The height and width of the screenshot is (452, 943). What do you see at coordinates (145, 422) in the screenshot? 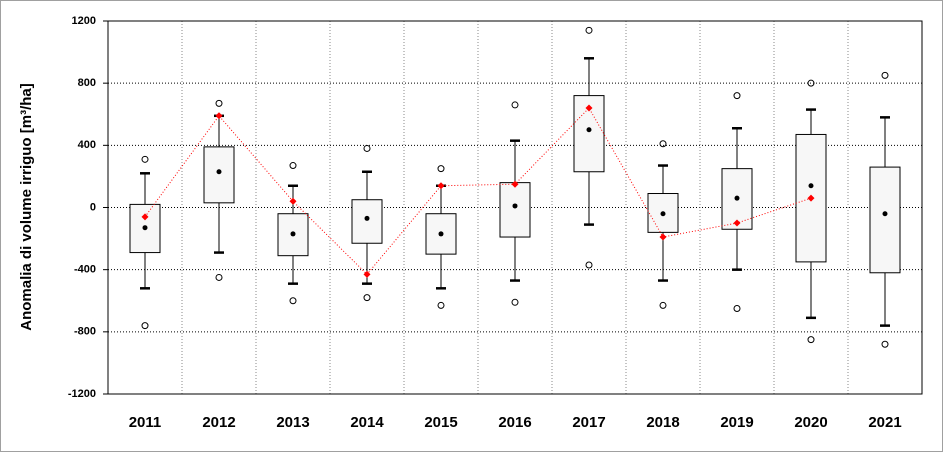
I see `x-tick-label: 2011` at bounding box center [145, 422].